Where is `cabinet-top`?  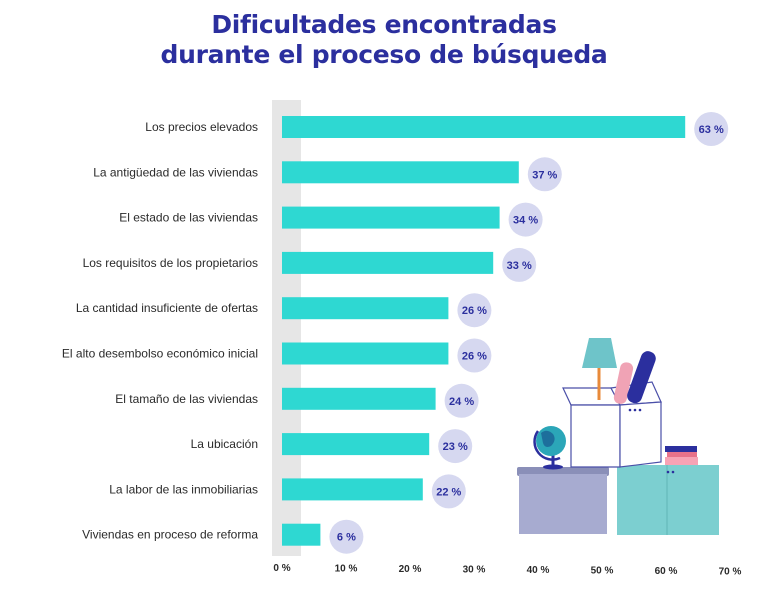
cabinet-top is located at coordinates (563, 471).